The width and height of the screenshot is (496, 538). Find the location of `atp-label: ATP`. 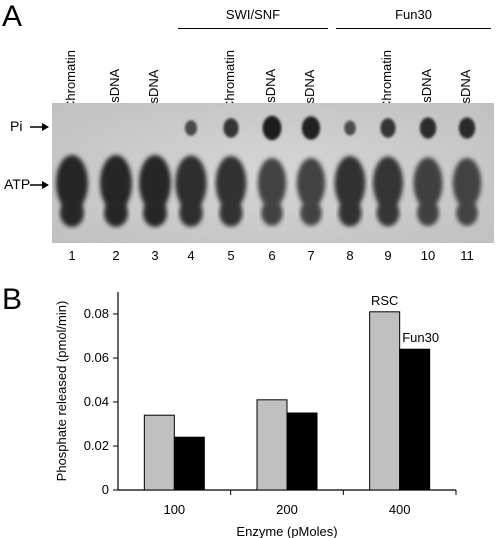

atp-label: ATP is located at coordinates (17, 184).